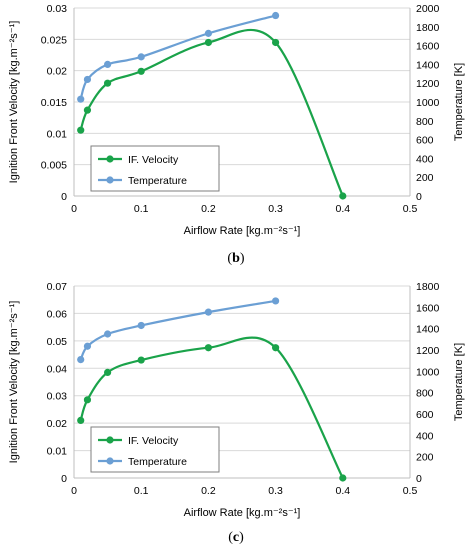 Image resolution: width=473 pixels, height=555 pixels. I want to click on series-line, so click(177, 330).